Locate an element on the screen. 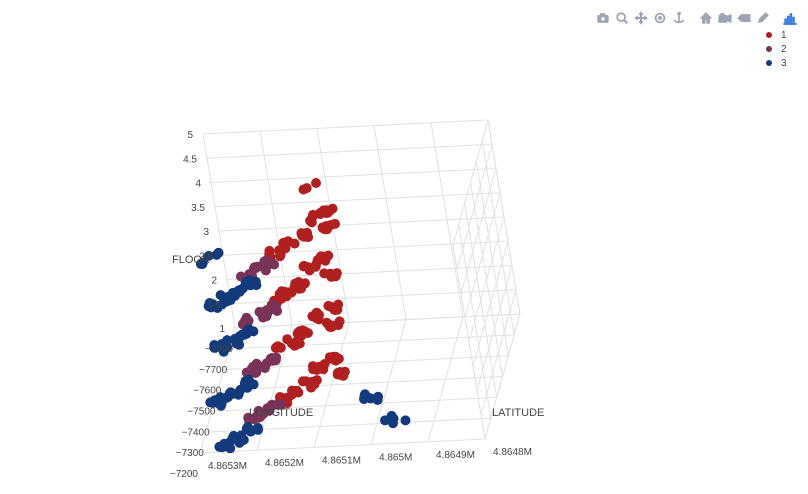 The width and height of the screenshot is (808, 494). plotly-logo-icon is located at coordinates (790, 19).